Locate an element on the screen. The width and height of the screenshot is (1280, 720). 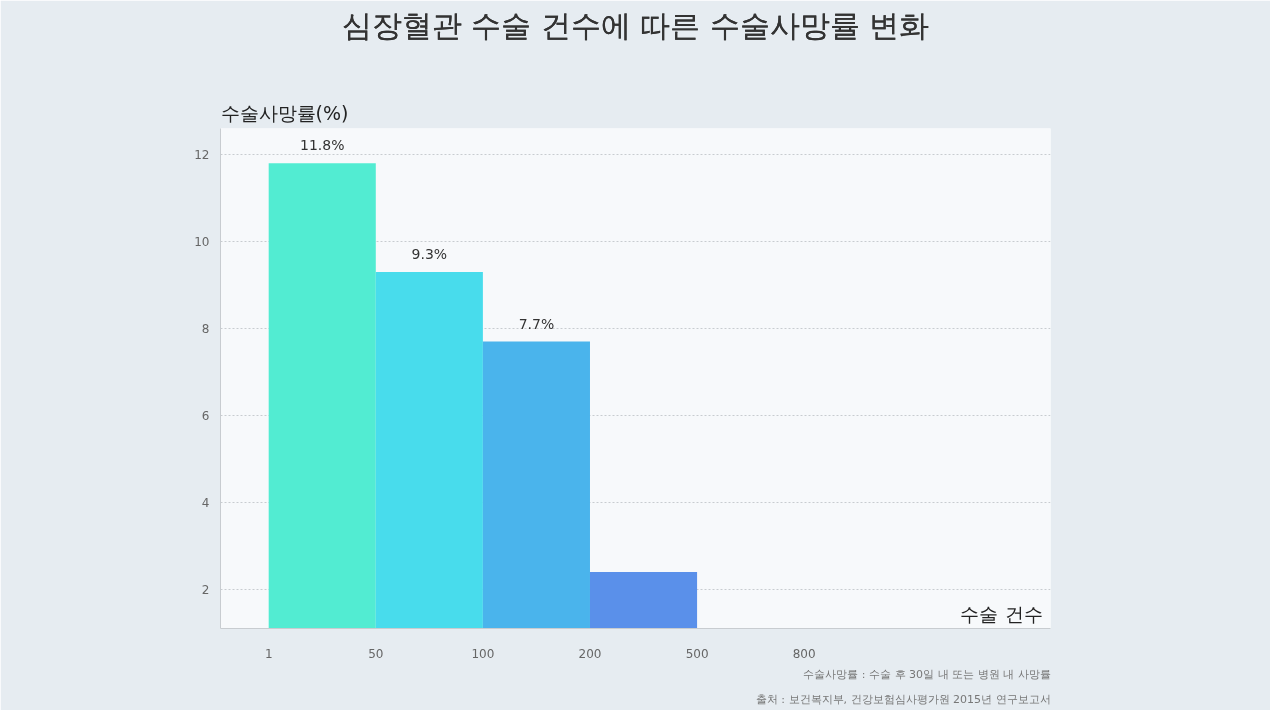
y-tick-label: 8 is located at coordinates (205, 329).